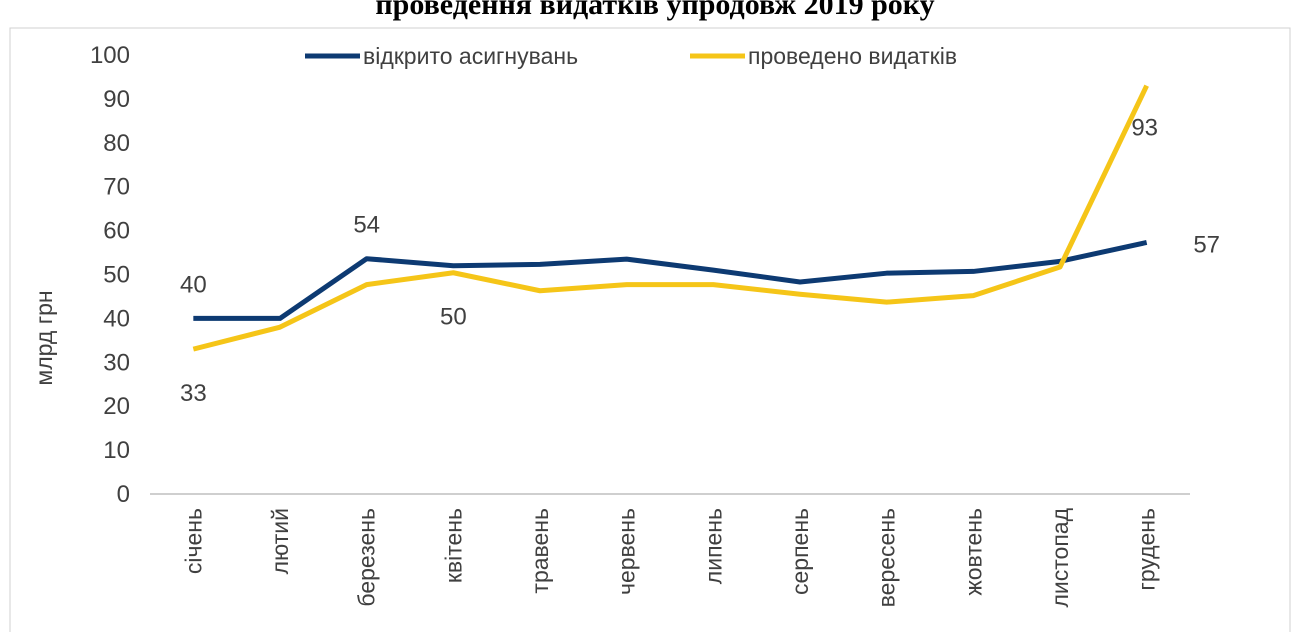  Describe the element at coordinates (453, 317) in the screenshot. I see `data-label: 50` at that location.